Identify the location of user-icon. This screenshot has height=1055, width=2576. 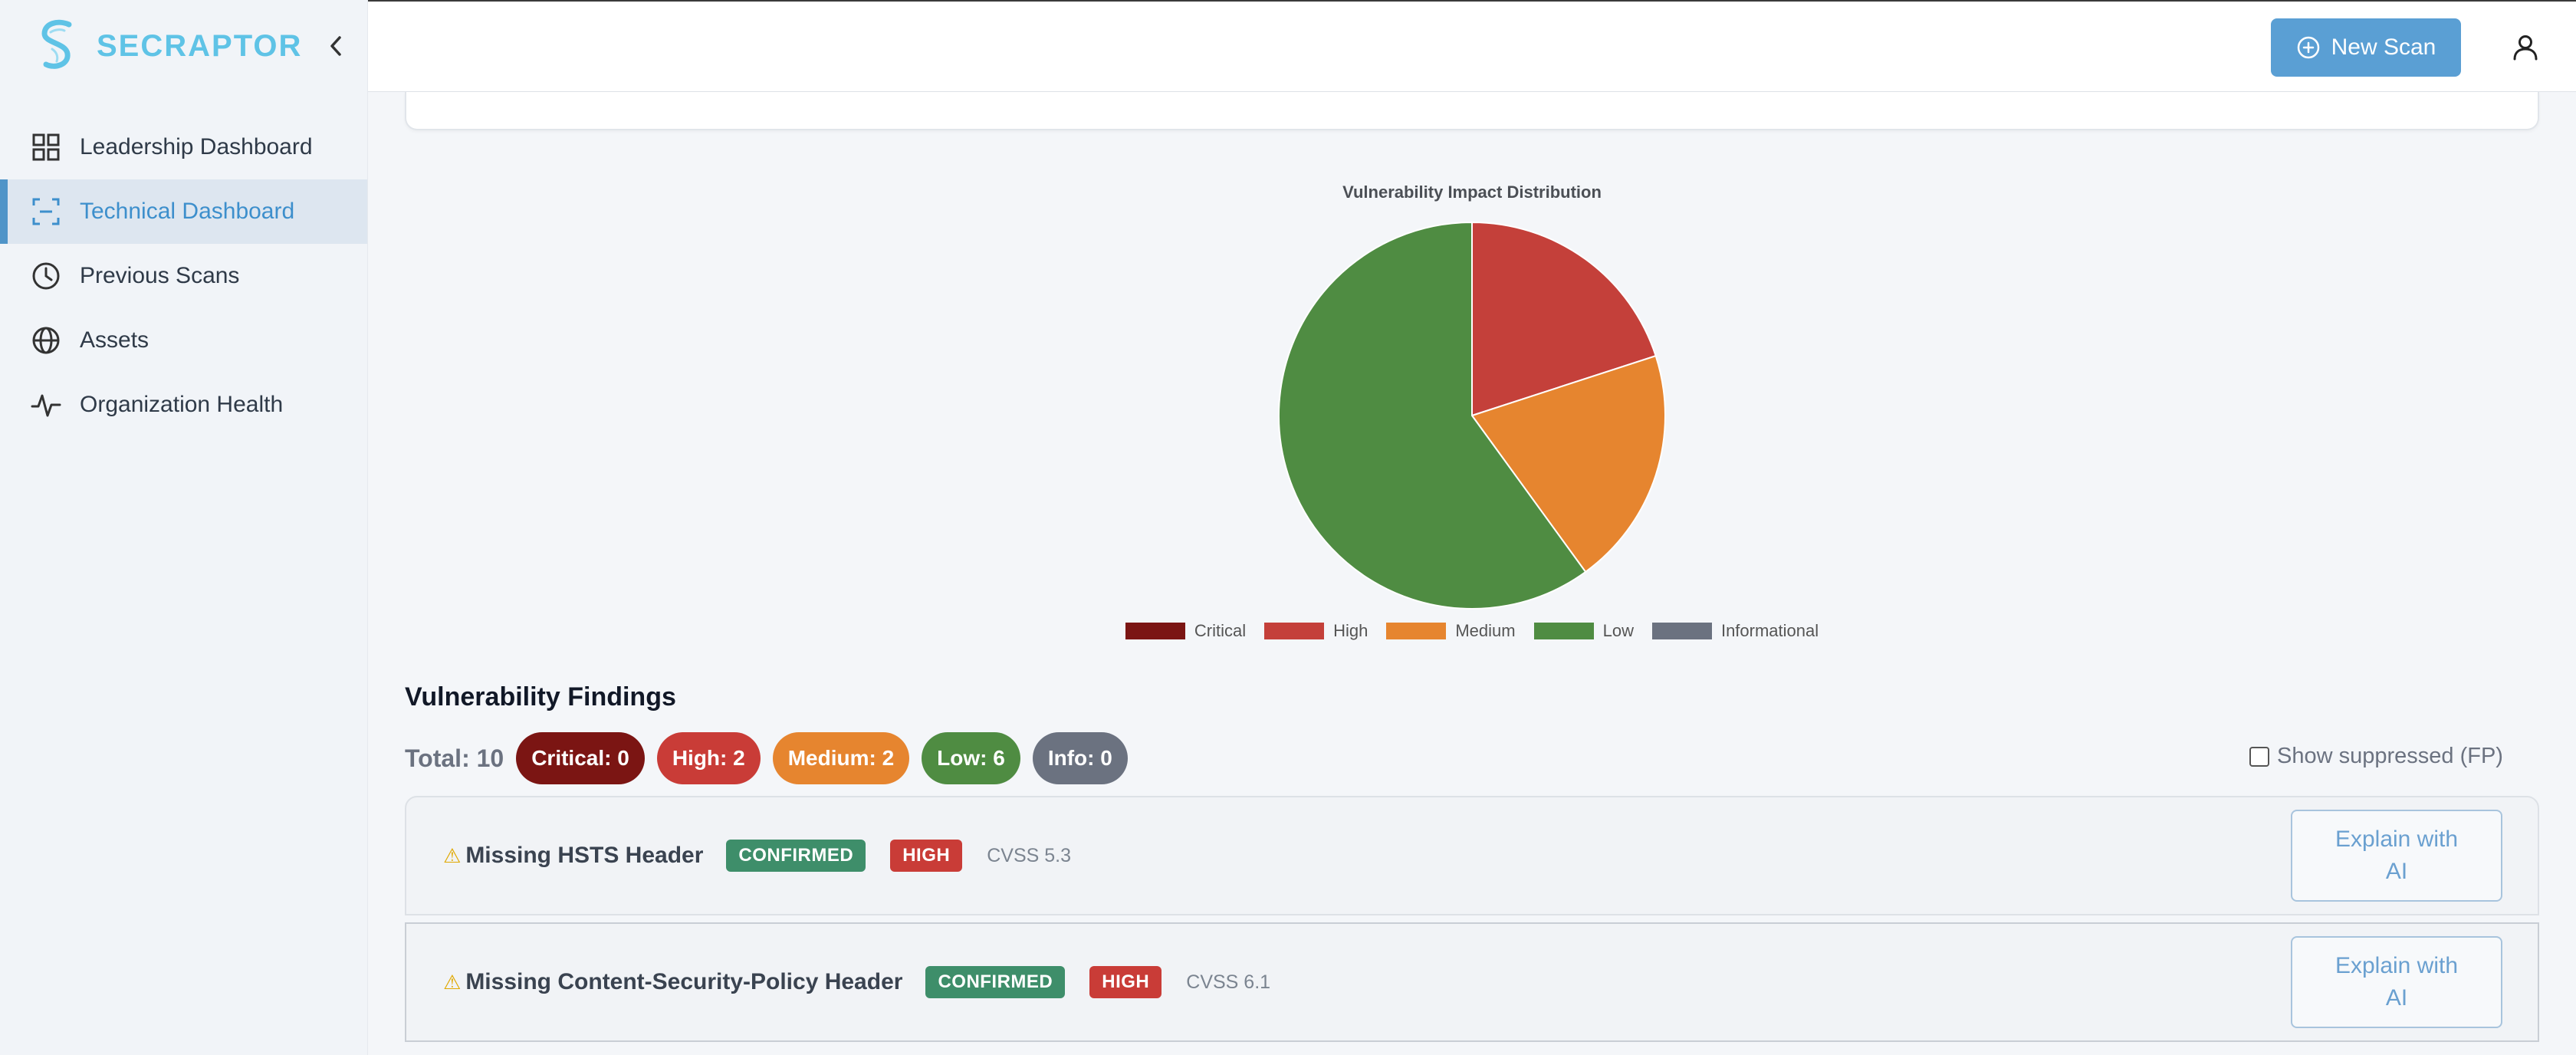
(2525, 48).